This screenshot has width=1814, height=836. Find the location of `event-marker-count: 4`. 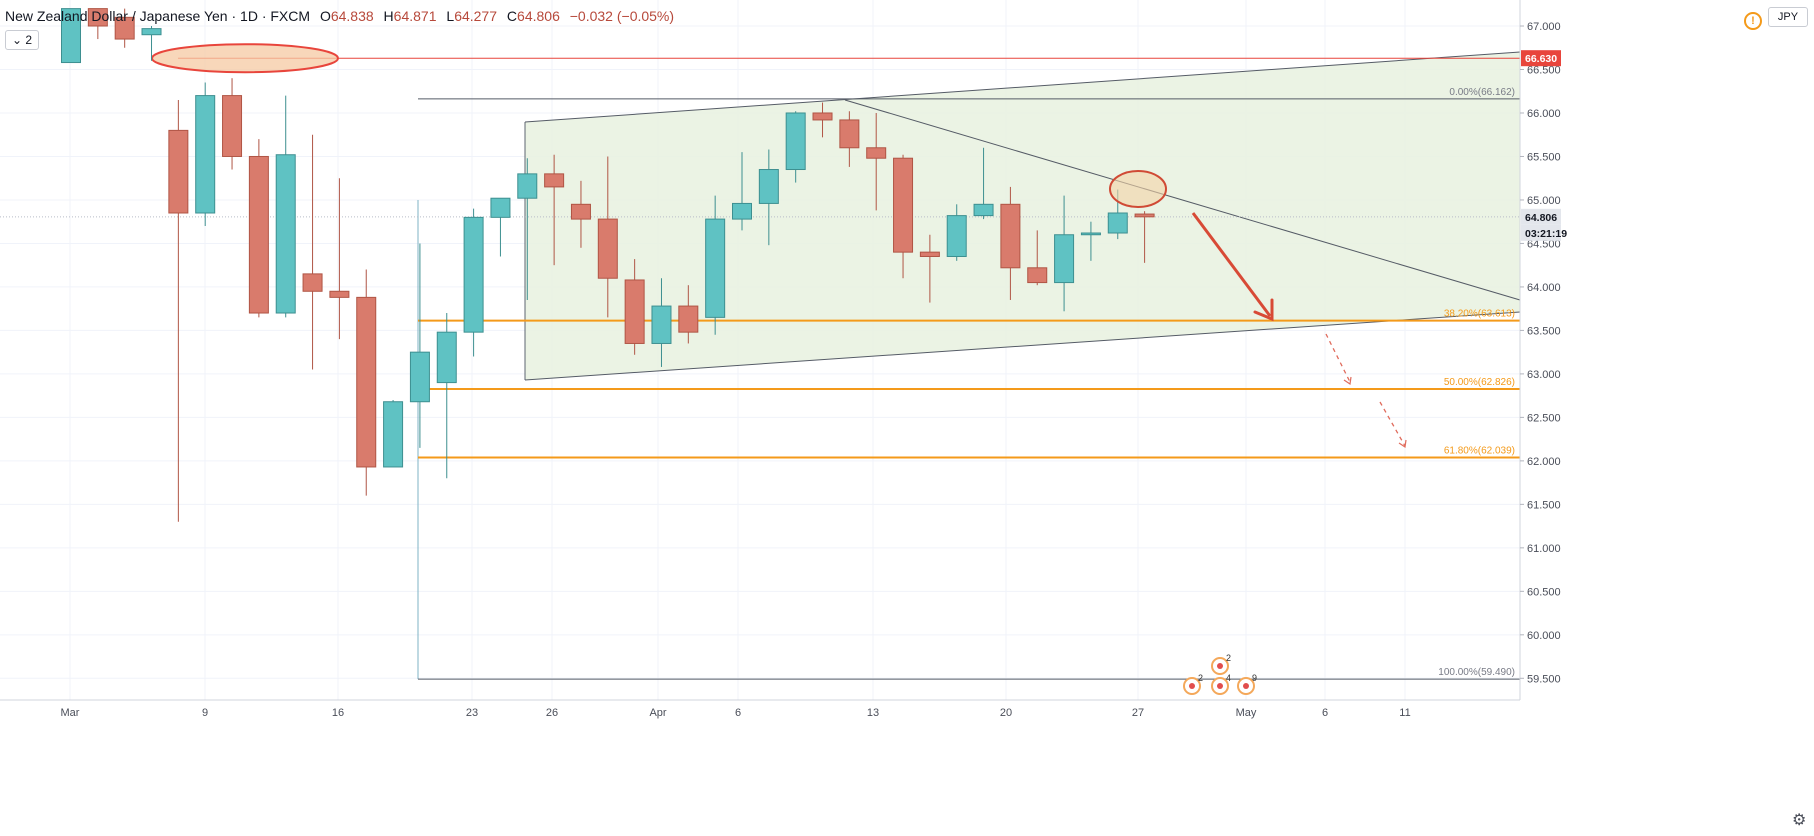

event-marker-count: 4 is located at coordinates (1228, 678).